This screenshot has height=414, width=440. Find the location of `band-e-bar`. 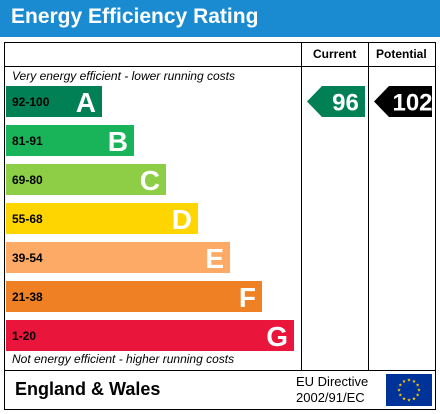

band-e-bar is located at coordinates (118, 257).